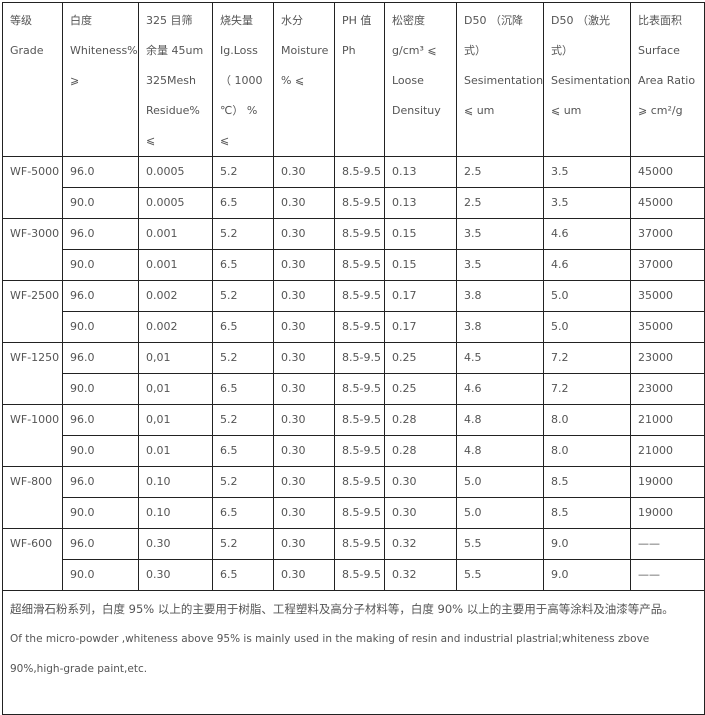  Describe the element at coordinates (169, 20) in the screenshot. I see `header-line: 325 目筛` at that location.